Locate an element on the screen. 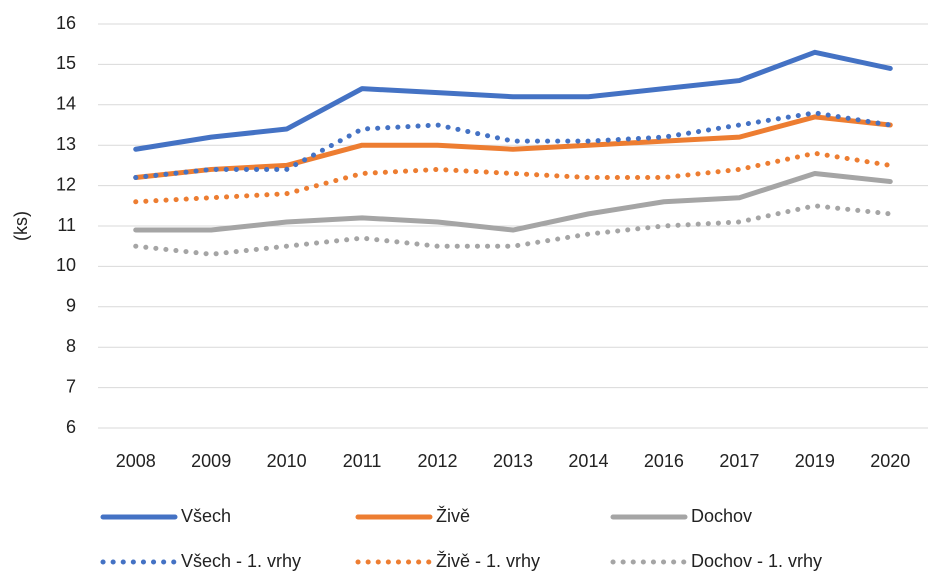 This screenshot has width=933, height=581. y-axis-label: (ks) is located at coordinates (21, 226).